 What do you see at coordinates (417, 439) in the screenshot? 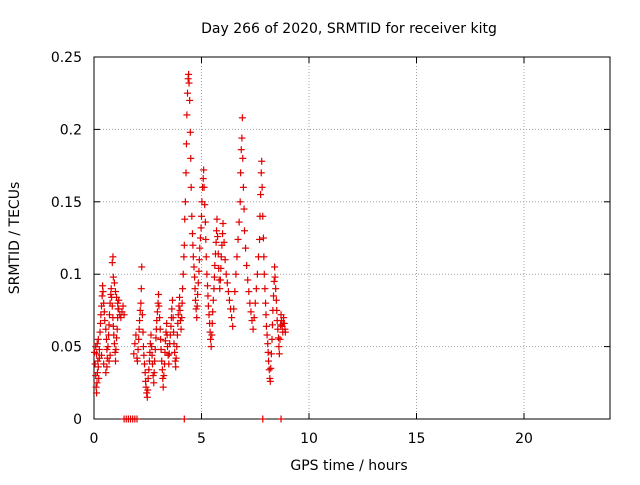
I see `x-tick-label: 15` at bounding box center [417, 439].